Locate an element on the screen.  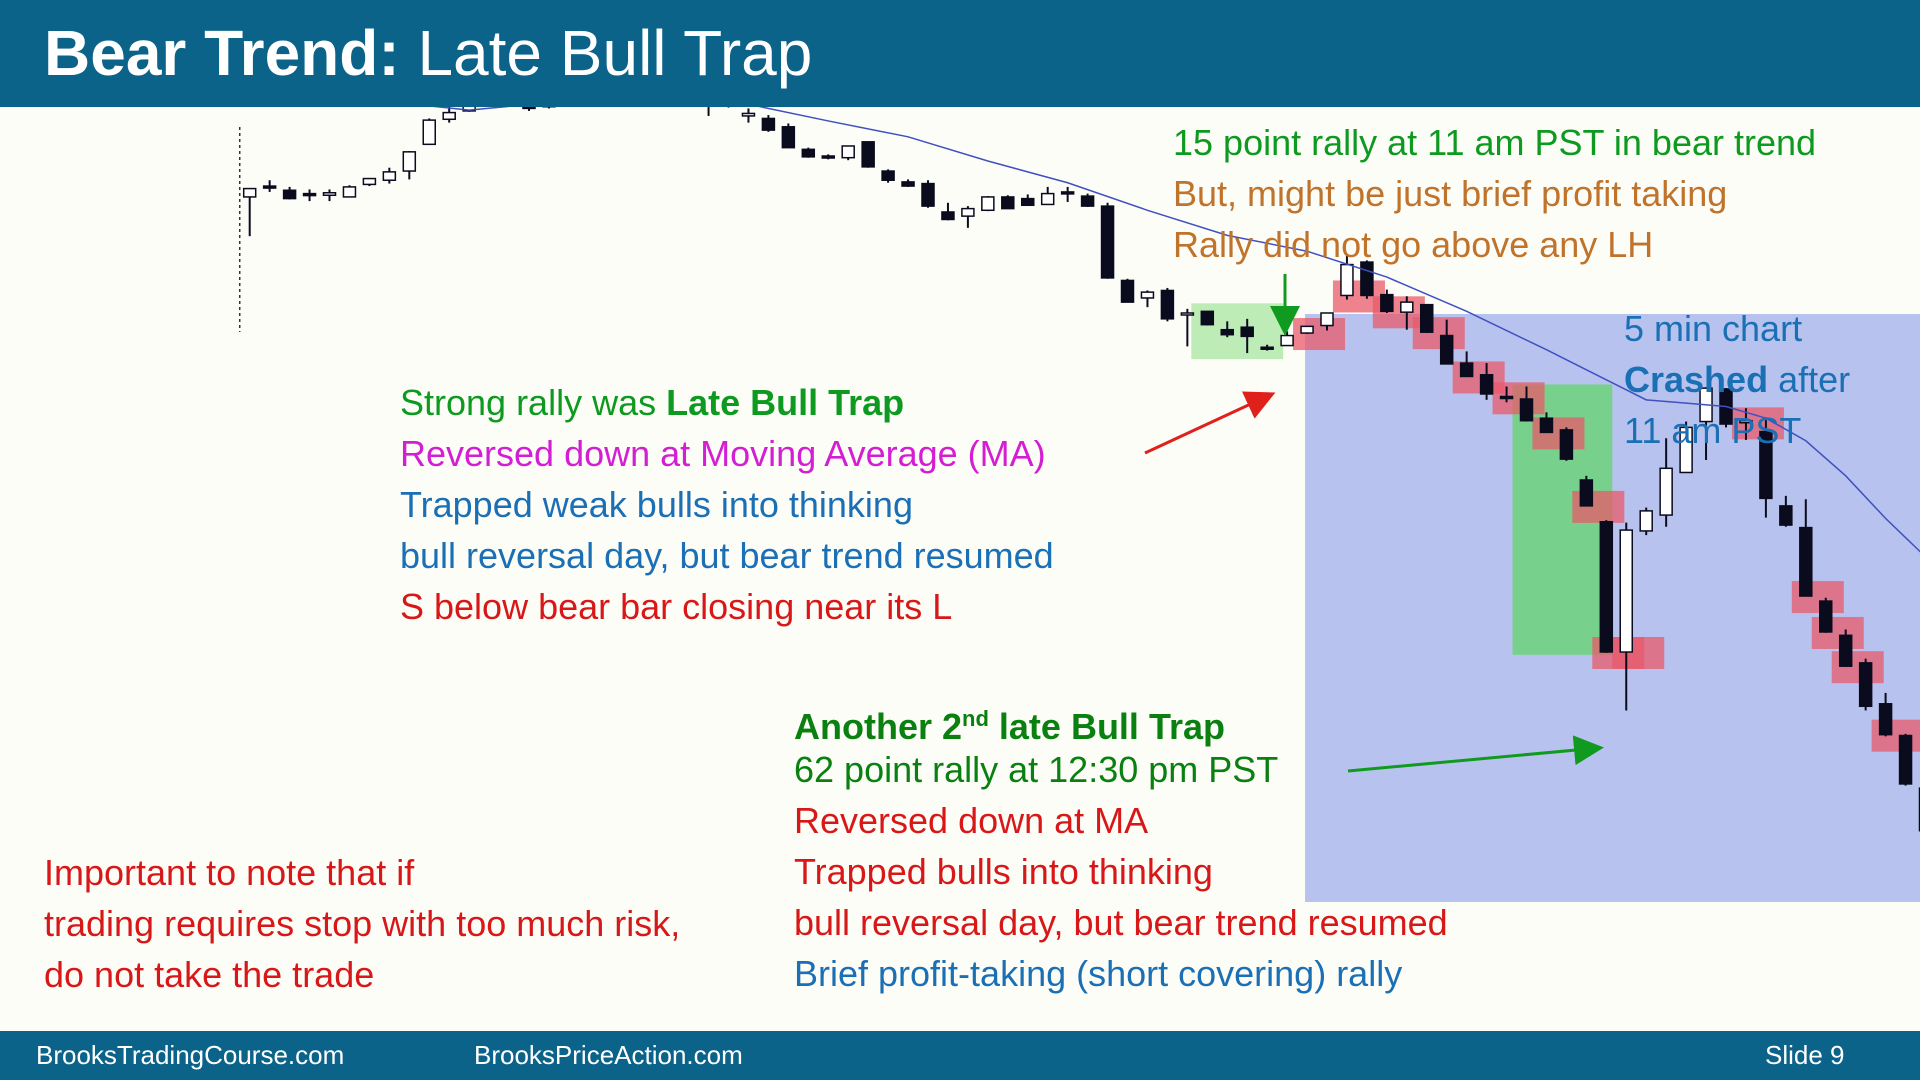
title-bold: Bear Trend: is located at coordinates (222, 53).